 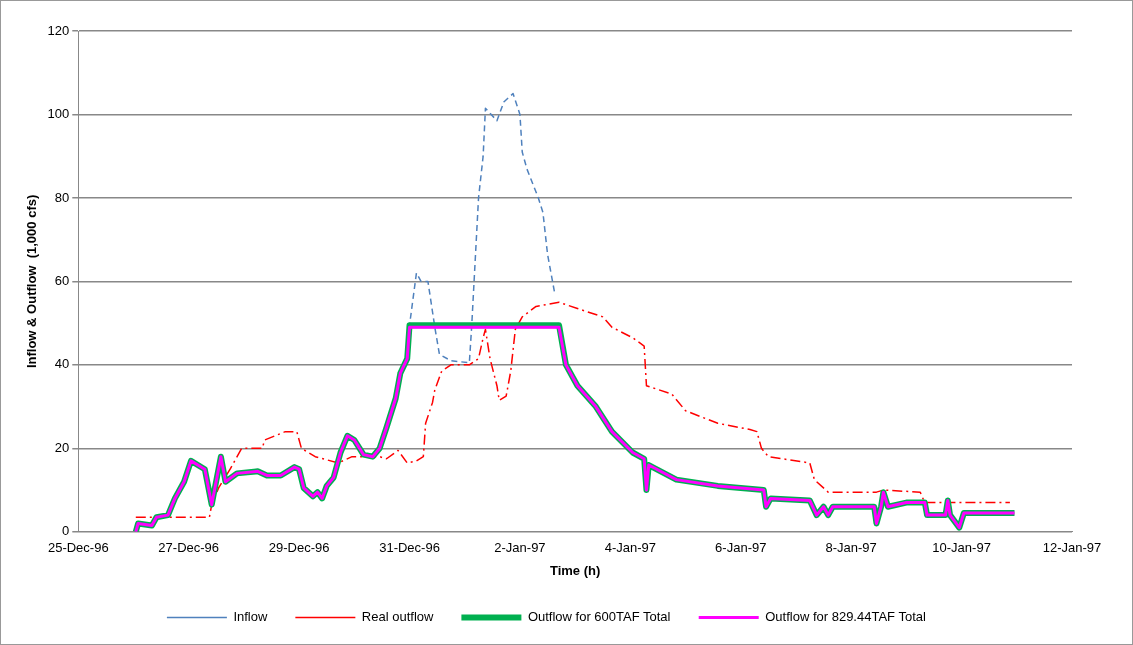 What do you see at coordinates (62, 447) in the screenshot?
I see `y-tick-label: 20` at bounding box center [62, 447].